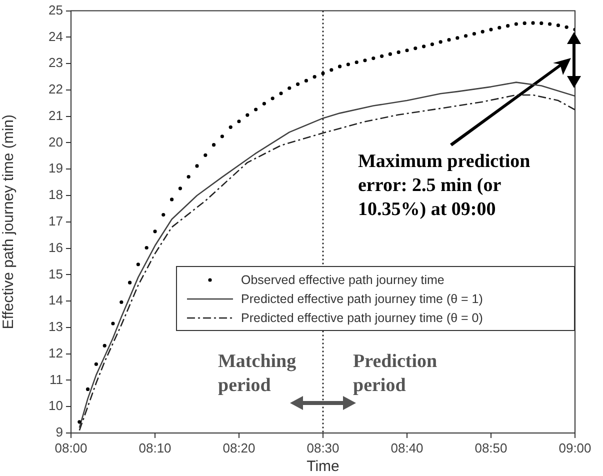  I want to click on y-tick-label: 15, so click(55, 274).